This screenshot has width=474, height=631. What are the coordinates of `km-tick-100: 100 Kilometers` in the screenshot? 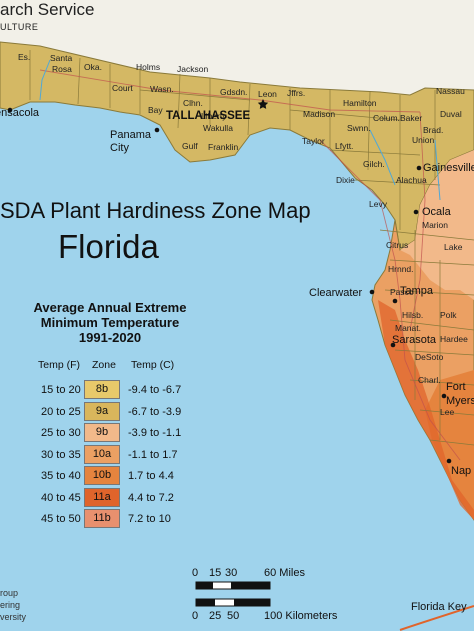 It's located at (301, 616).